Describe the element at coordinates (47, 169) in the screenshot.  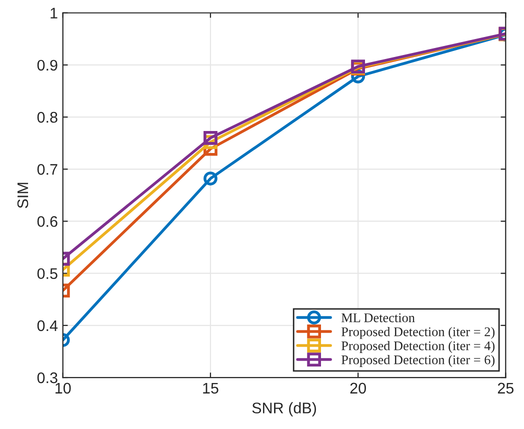
I see `y-tick-label: 0.7` at that location.